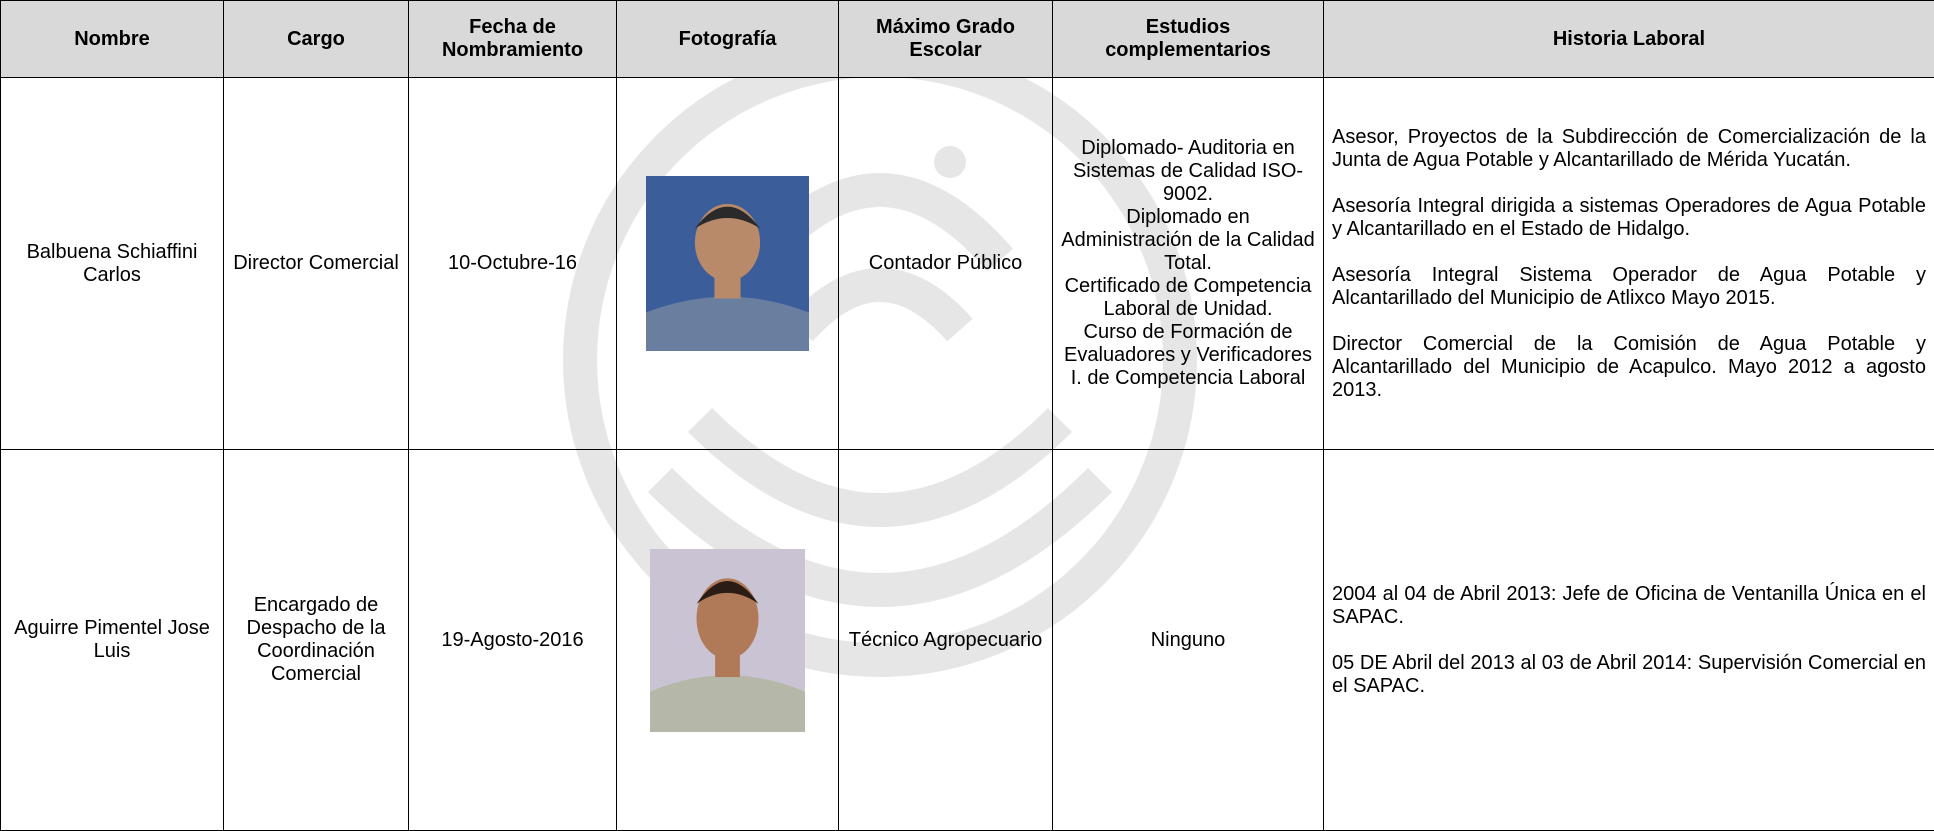  Describe the element at coordinates (316, 264) in the screenshot. I see `position-cell: Director Comercial` at that location.